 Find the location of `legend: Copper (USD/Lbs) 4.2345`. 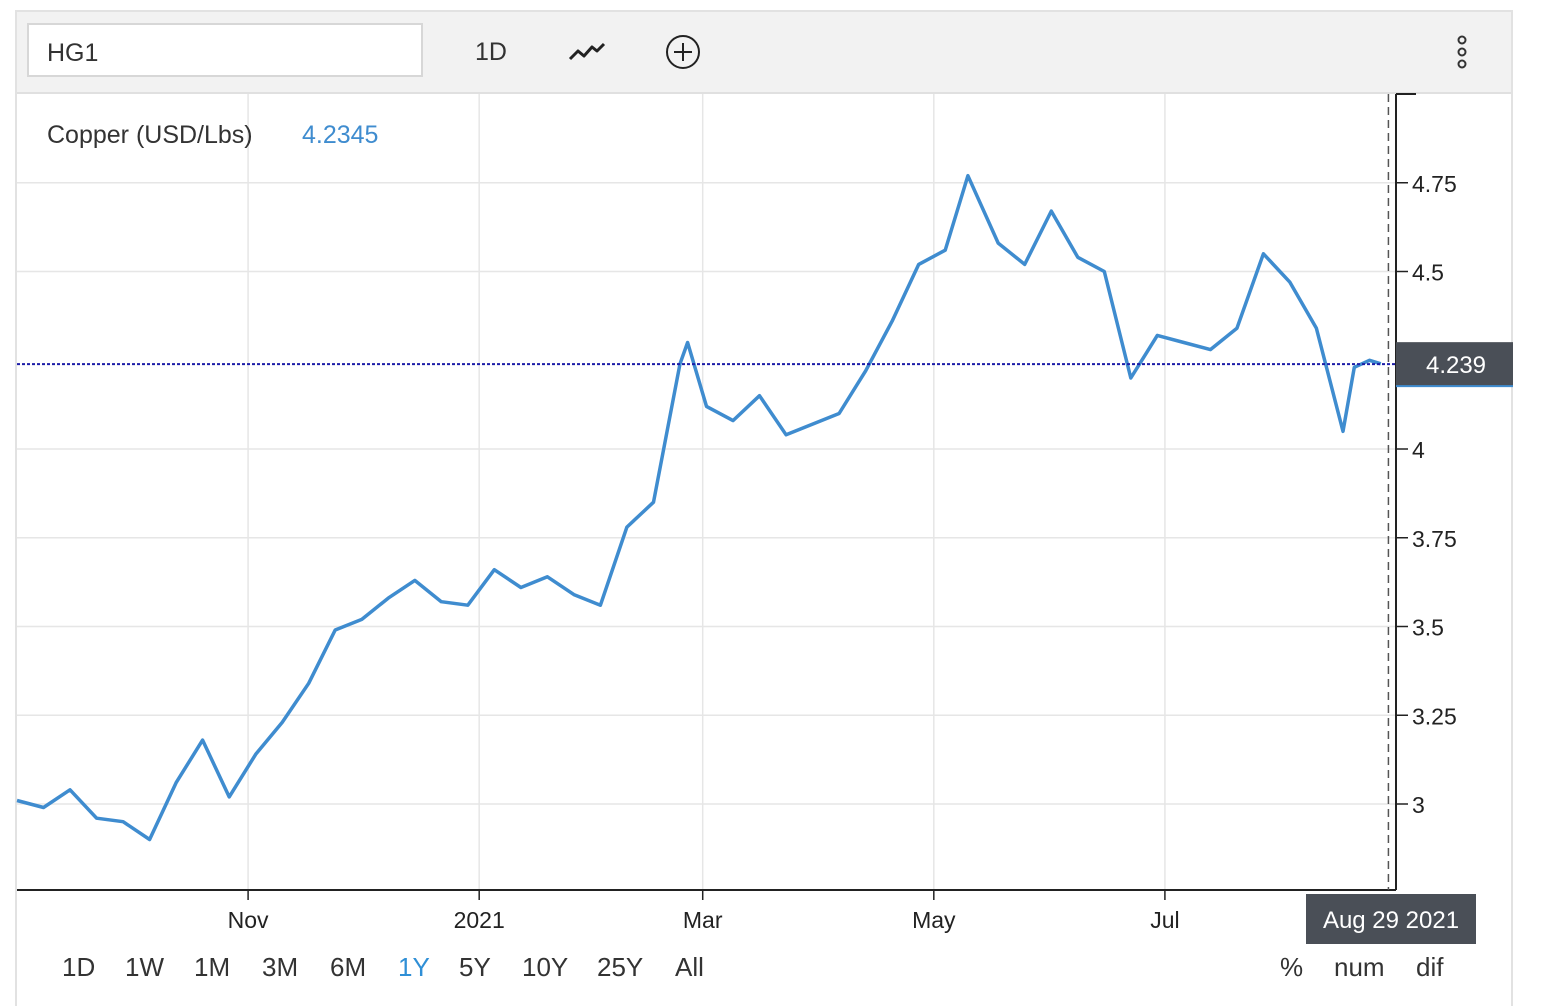

legend: Copper (USD/Lbs) 4.2345 is located at coordinates (212, 135).